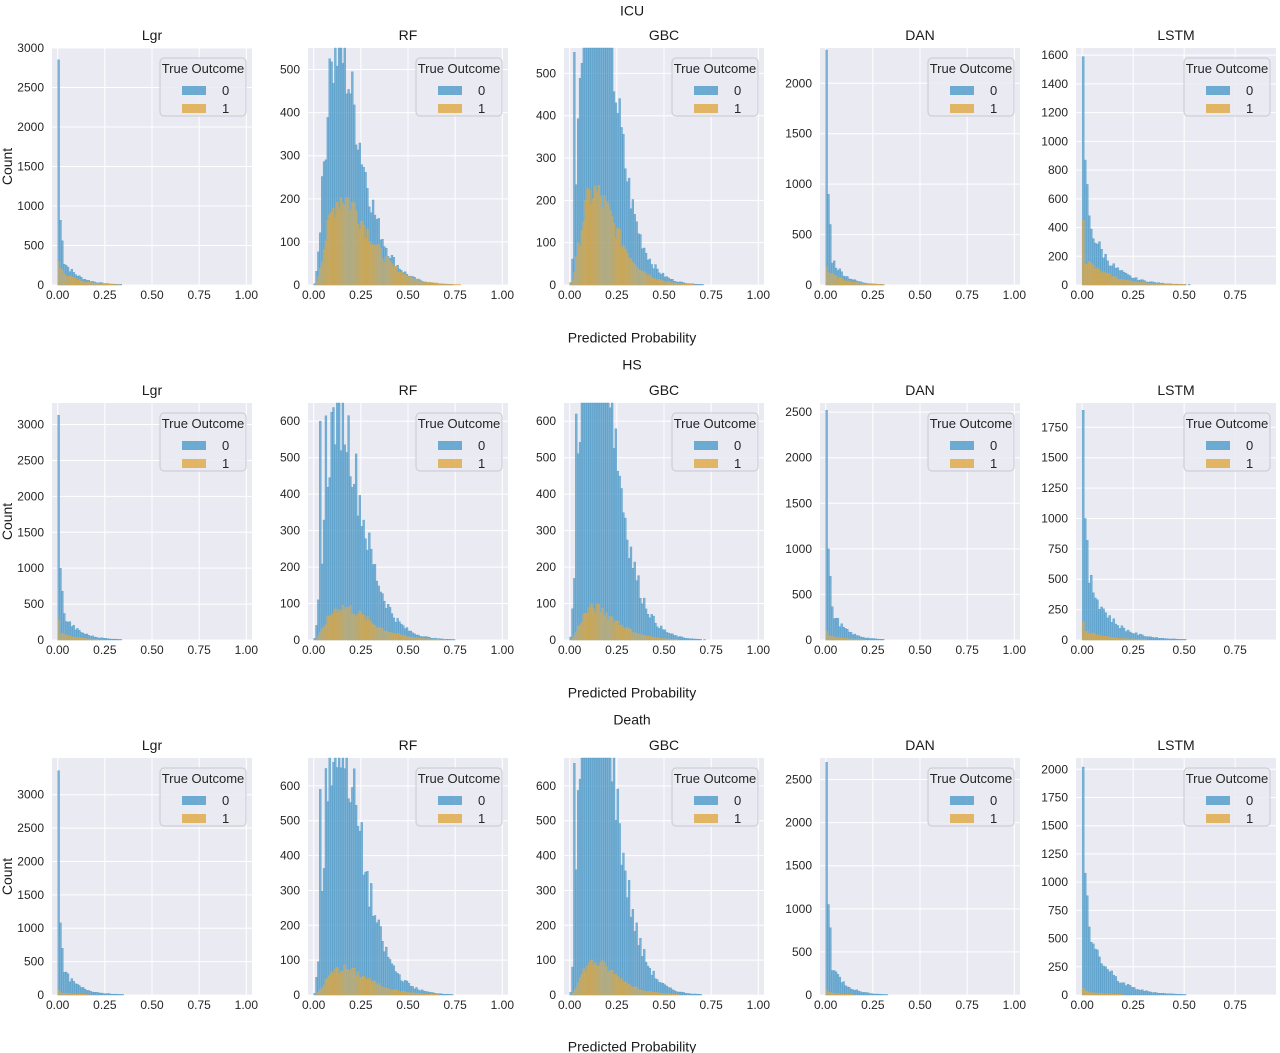 Image resolution: width=1280 pixels, height=1053 pixels. I want to click on x-tick-label: 1.00, so click(247, 295).